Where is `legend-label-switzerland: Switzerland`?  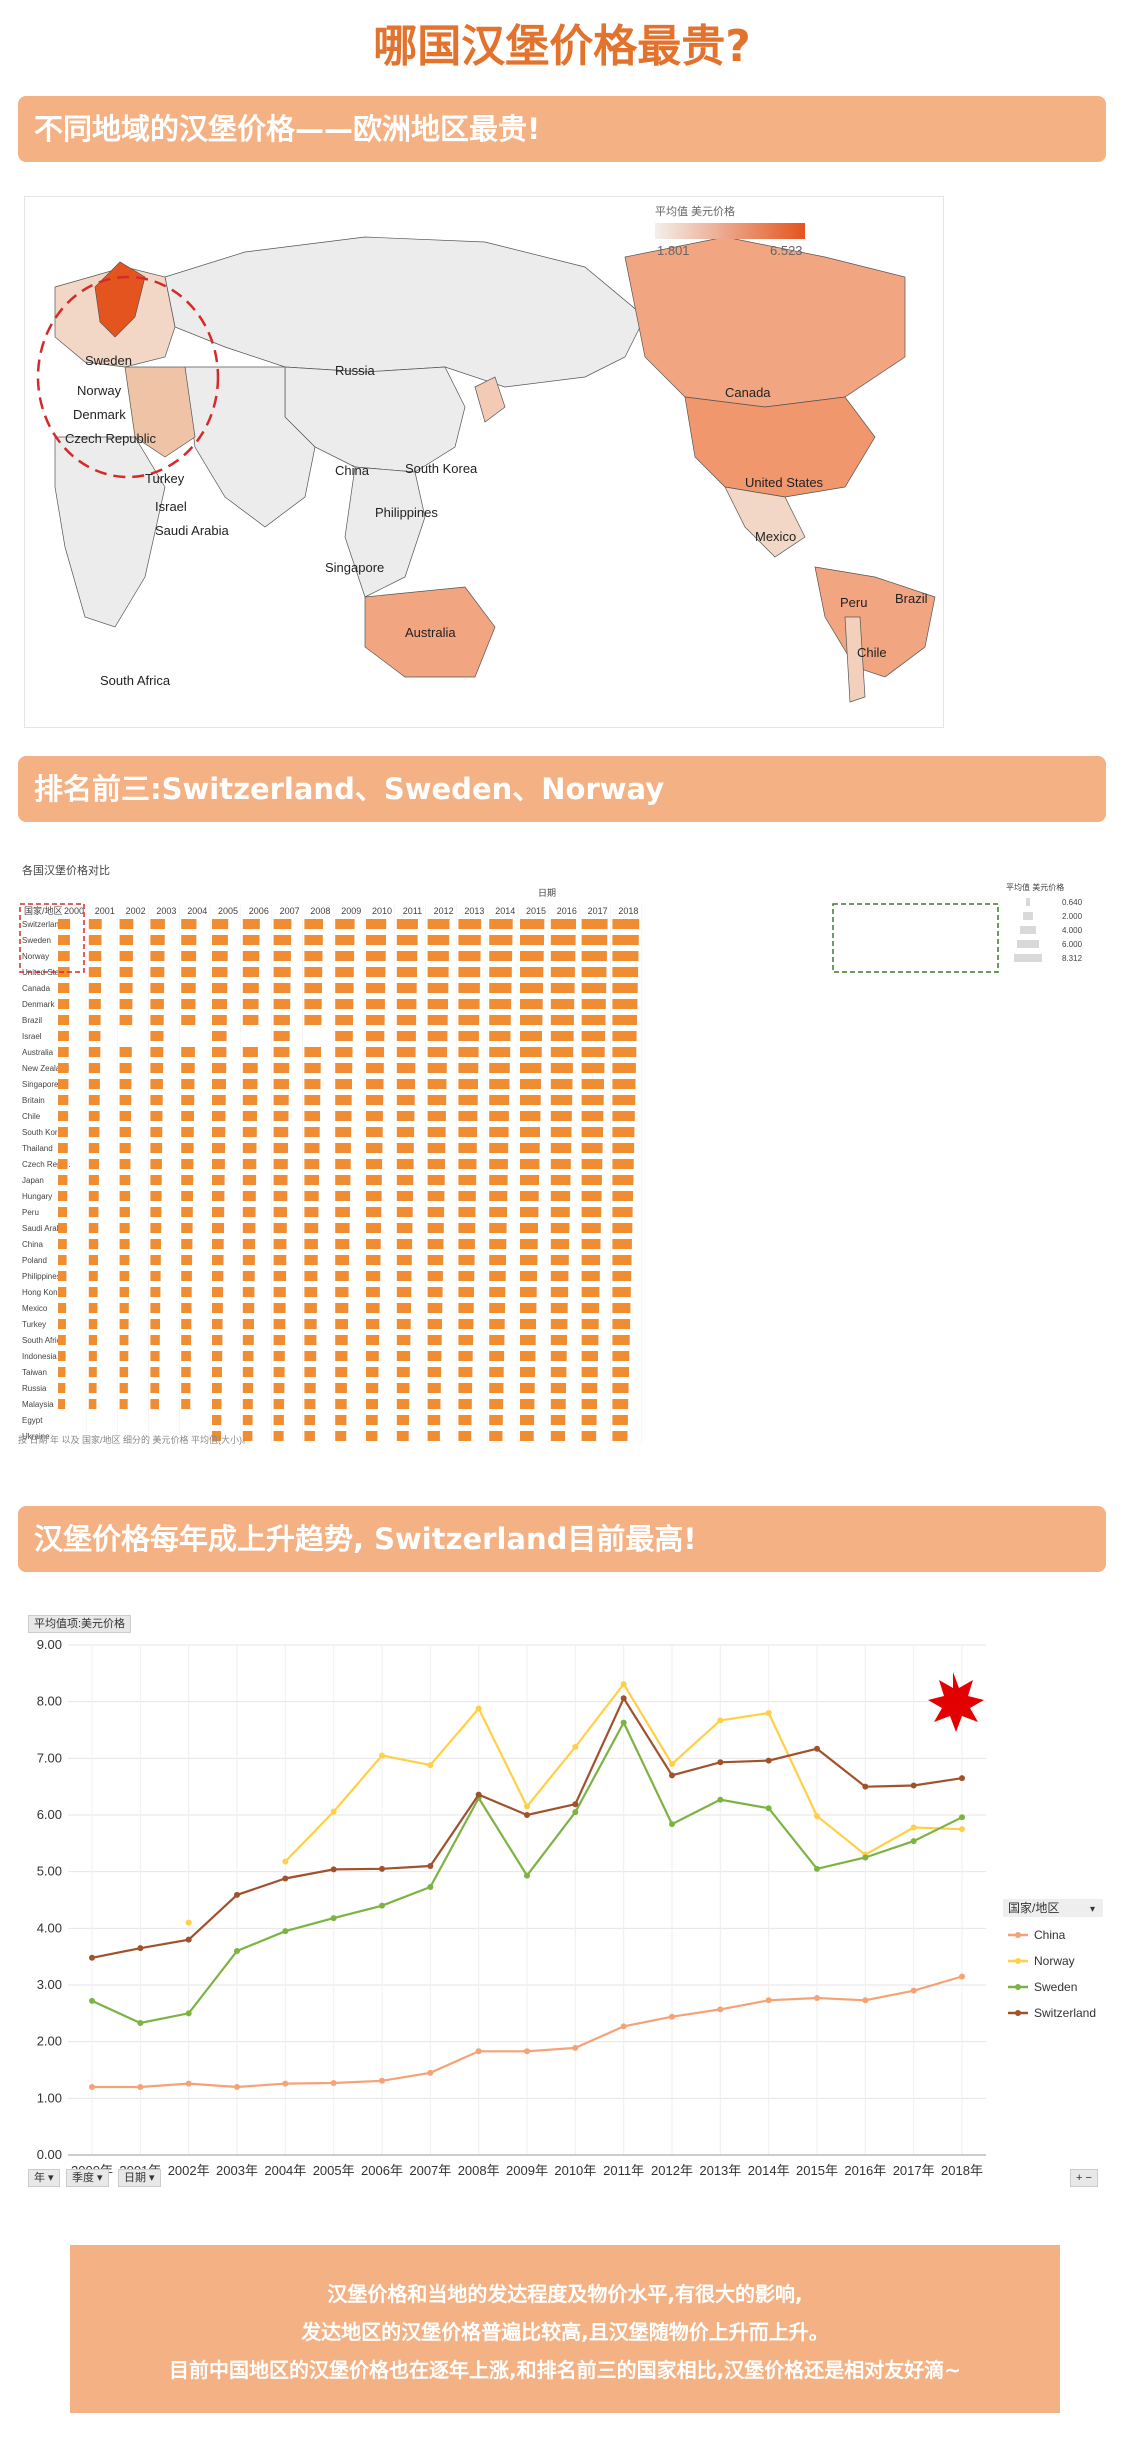 legend-label-switzerland: Switzerland is located at coordinates (1065, 2013).